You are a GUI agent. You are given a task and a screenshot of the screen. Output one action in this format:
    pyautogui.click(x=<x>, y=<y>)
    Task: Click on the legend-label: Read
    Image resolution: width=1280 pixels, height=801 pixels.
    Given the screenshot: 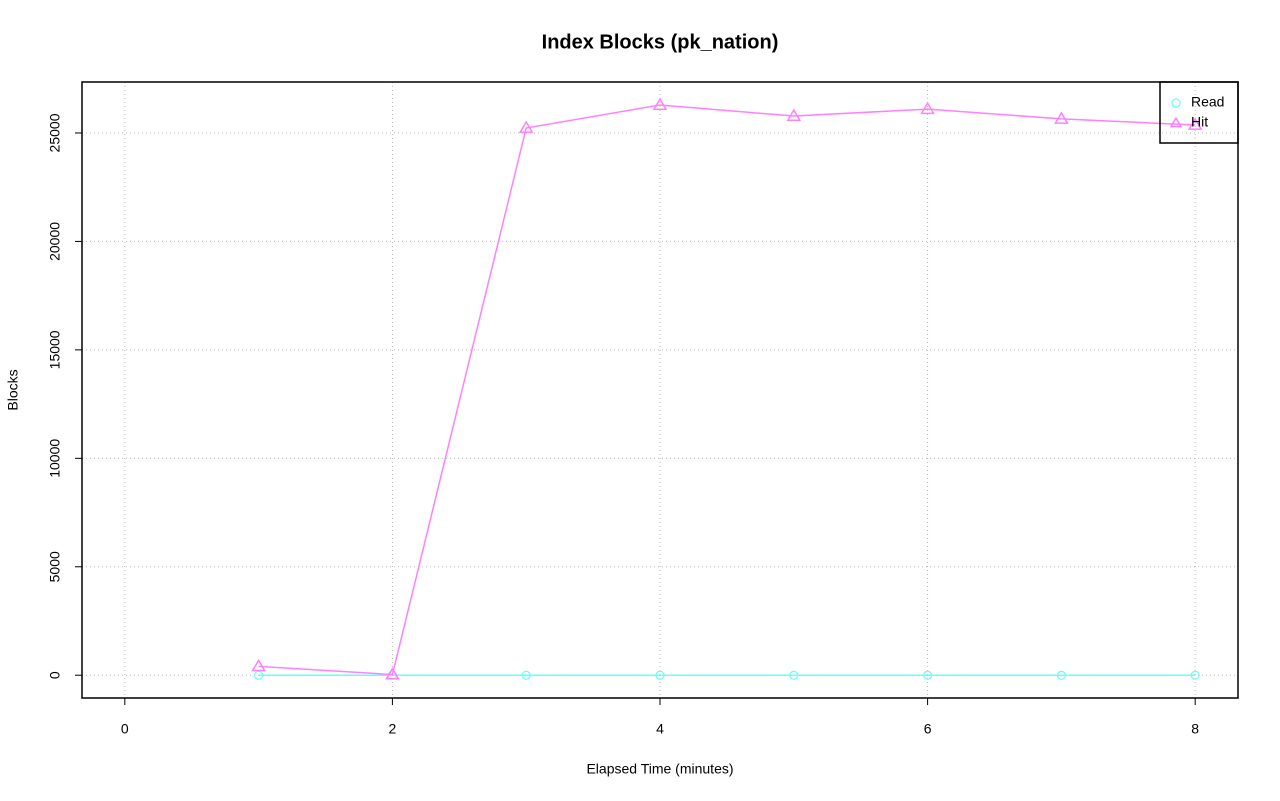 What is the action you would take?
    pyautogui.click(x=1207, y=102)
    